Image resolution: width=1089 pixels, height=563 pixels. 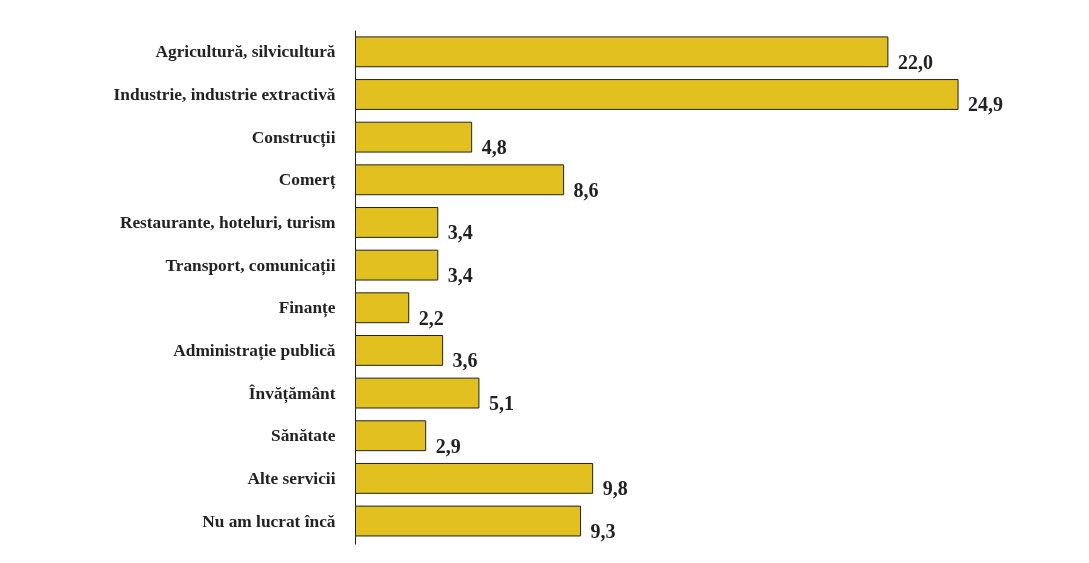 I want to click on y-tick-label: Agricultură, silvicultură, so click(x=245, y=52).